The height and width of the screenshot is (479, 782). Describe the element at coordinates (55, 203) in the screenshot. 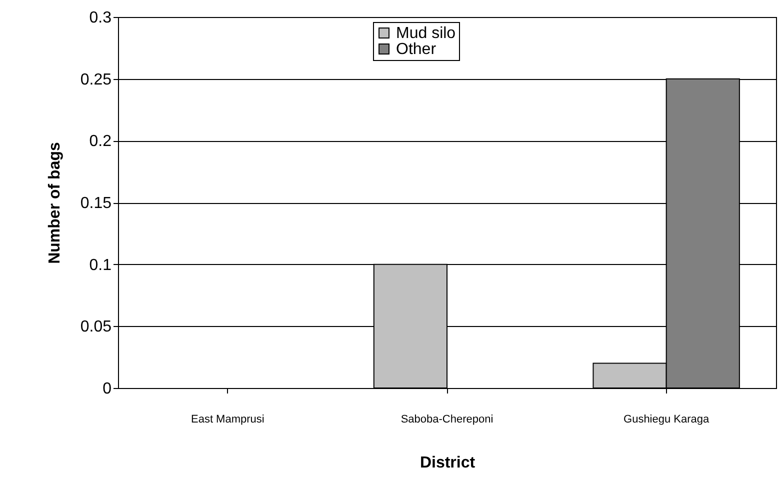

I see `y-axis-title: Number of bags` at that location.